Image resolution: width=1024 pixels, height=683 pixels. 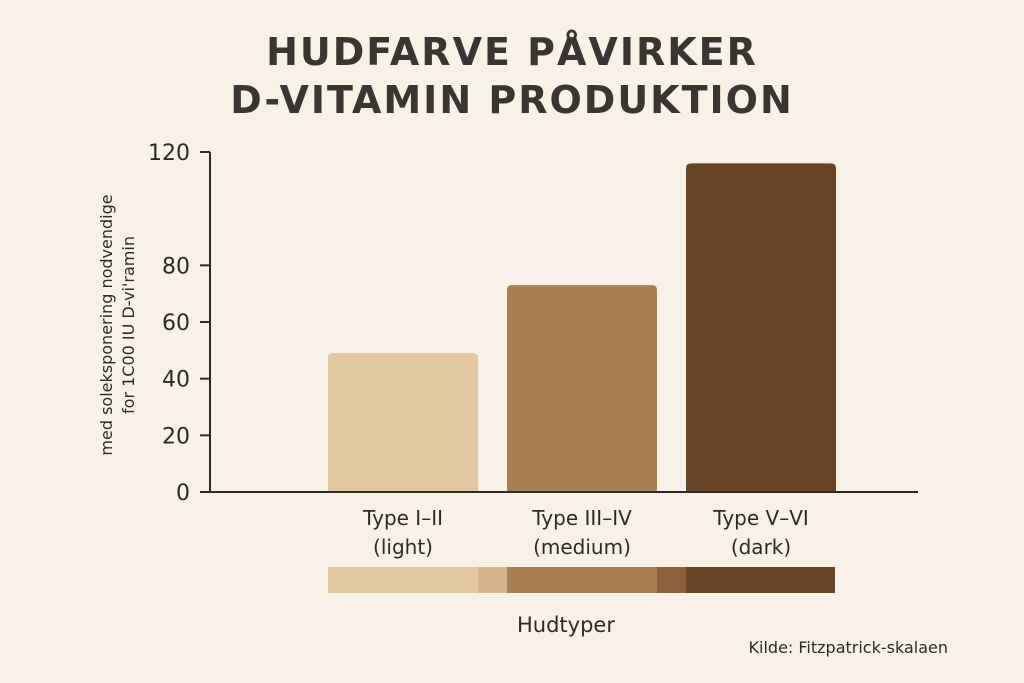 I want to click on category-label: Type V–VI, so click(x=760, y=518).